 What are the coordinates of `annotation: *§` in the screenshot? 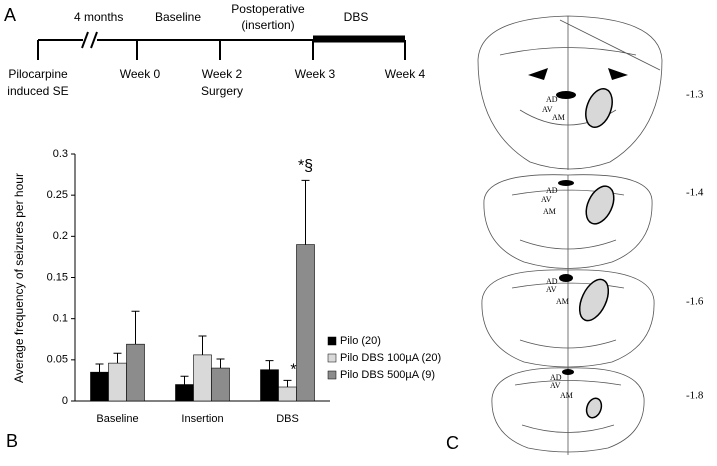 It's located at (305, 166).